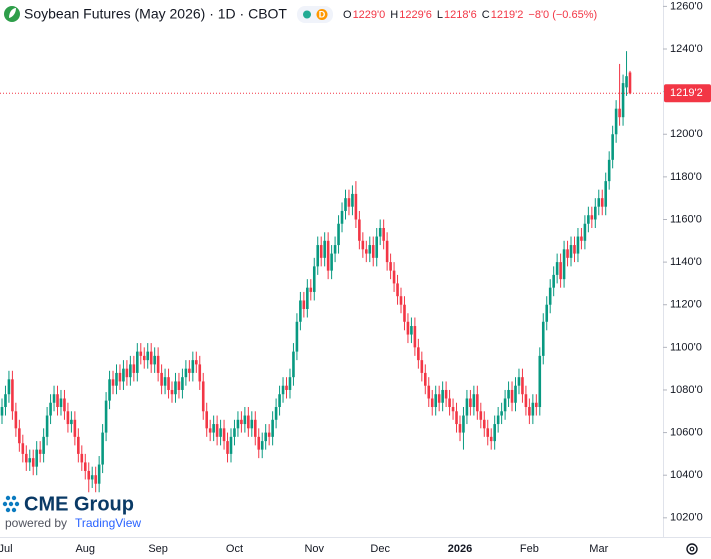  I want to click on brand-logo: CME Group, so click(79, 504).